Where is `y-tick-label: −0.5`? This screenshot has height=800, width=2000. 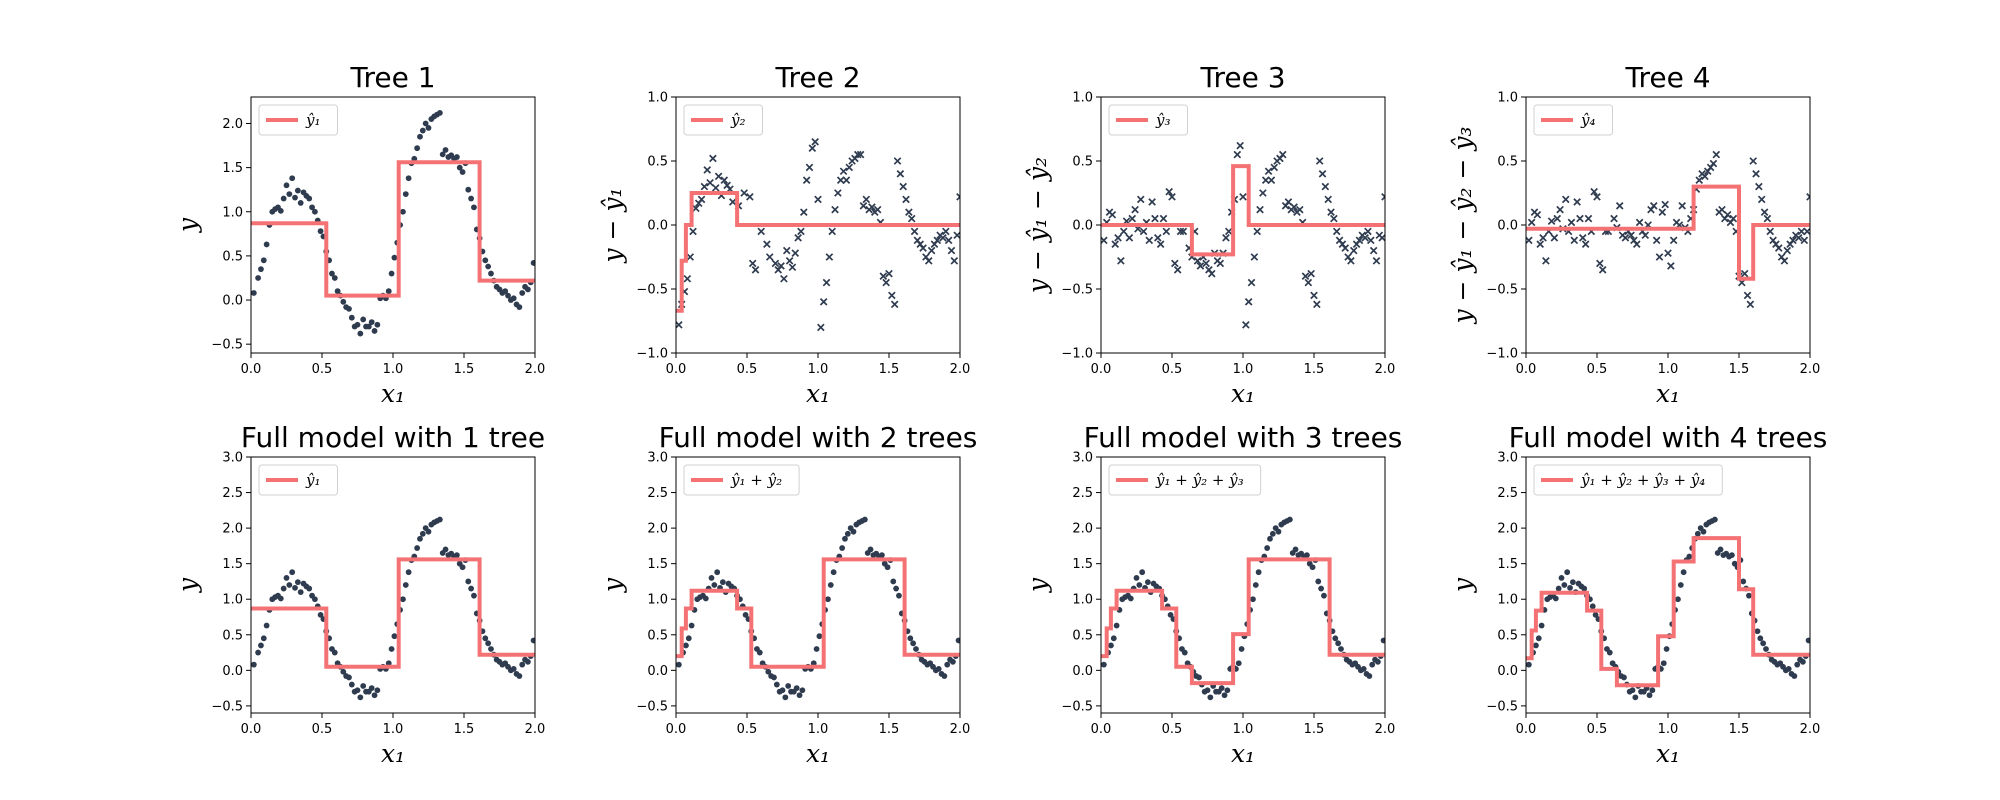
y-tick-label: −0.5 is located at coordinates (1077, 706).